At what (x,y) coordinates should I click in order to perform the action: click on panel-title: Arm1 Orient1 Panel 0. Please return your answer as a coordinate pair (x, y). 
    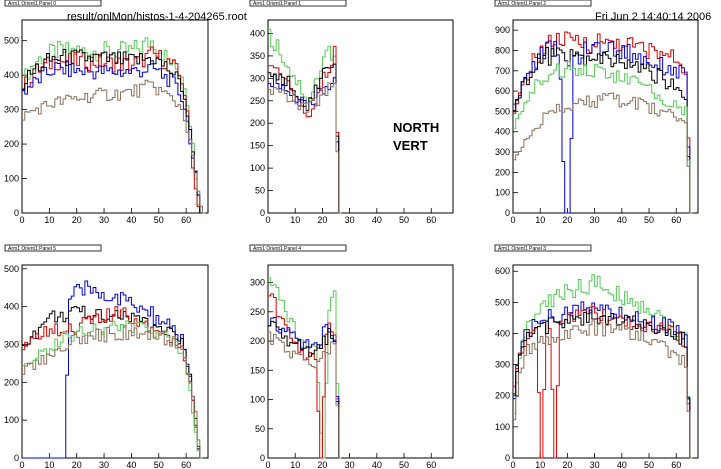
    Looking at the image, I should click on (32, 4).